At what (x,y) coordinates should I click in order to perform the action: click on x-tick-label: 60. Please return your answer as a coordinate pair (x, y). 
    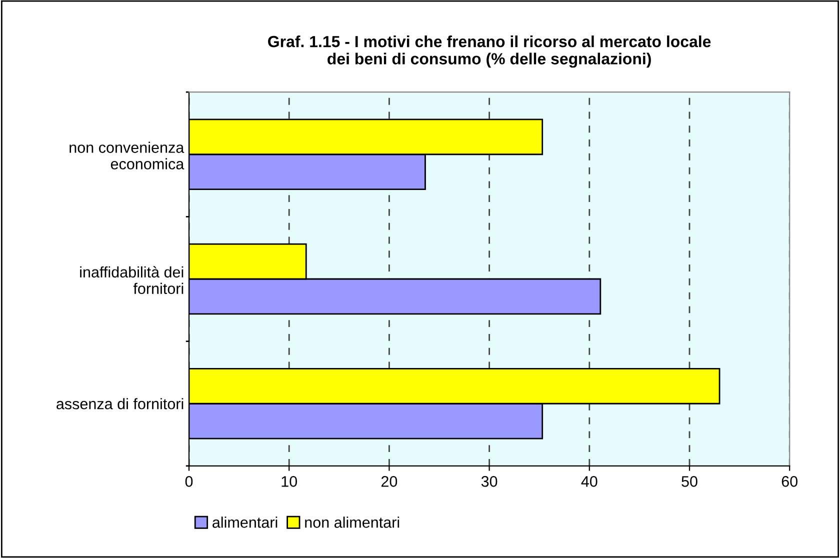
    Looking at the image, I should click on (790, 481).